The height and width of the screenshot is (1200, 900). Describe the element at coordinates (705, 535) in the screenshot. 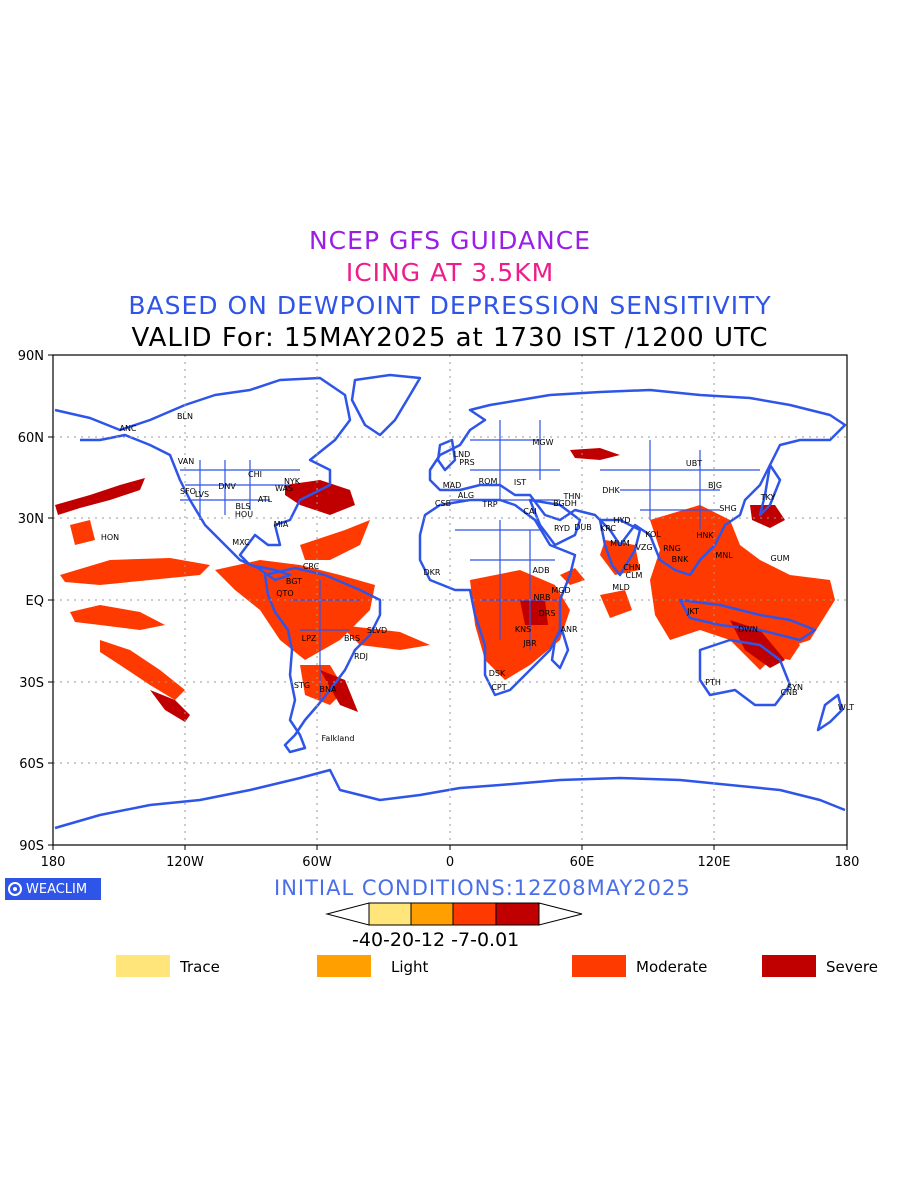

I see `station-label: HNK` at that location.